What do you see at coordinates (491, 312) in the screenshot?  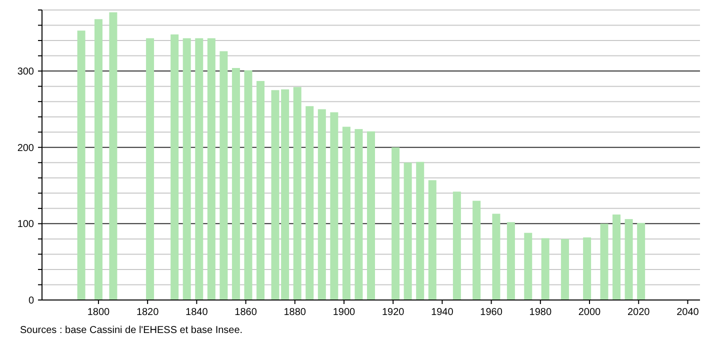 I see `x-tick-label: 1960` at bounding box center [491, 312].